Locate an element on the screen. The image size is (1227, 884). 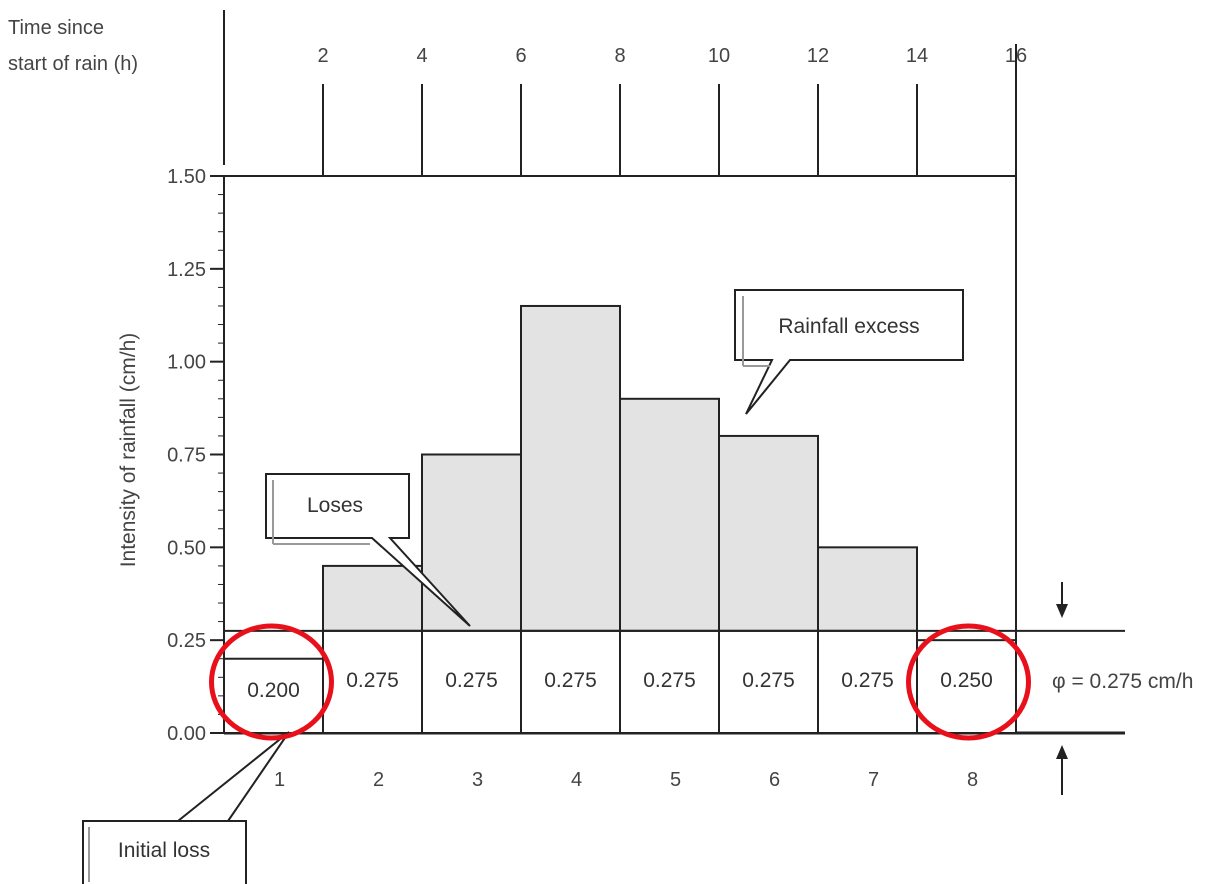
time-tick-label-8: 8 is located at coordinates (619, 56).